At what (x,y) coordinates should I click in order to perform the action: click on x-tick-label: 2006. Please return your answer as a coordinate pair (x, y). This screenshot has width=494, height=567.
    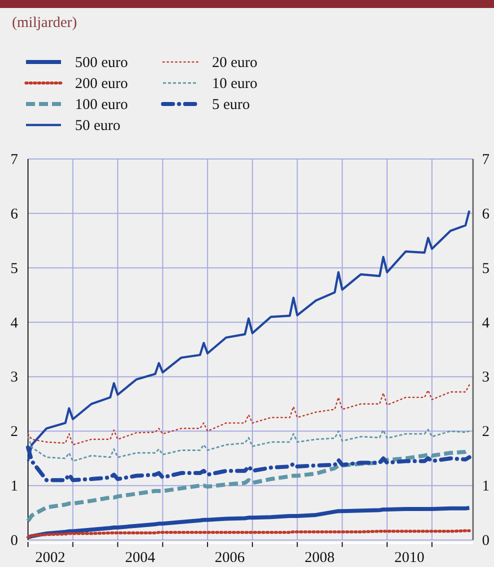
    Looking at the image, I should click on (230, 558).